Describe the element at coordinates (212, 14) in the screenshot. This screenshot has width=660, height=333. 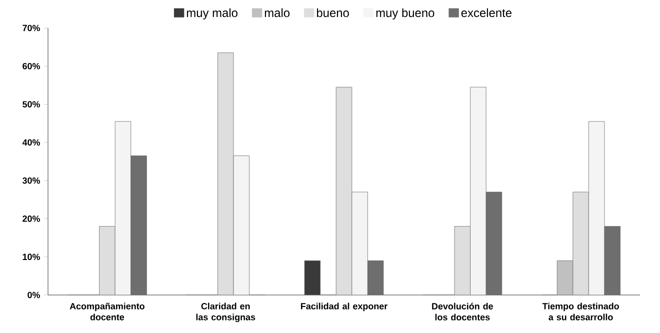
I see `legend-label: muy malo` at that location.